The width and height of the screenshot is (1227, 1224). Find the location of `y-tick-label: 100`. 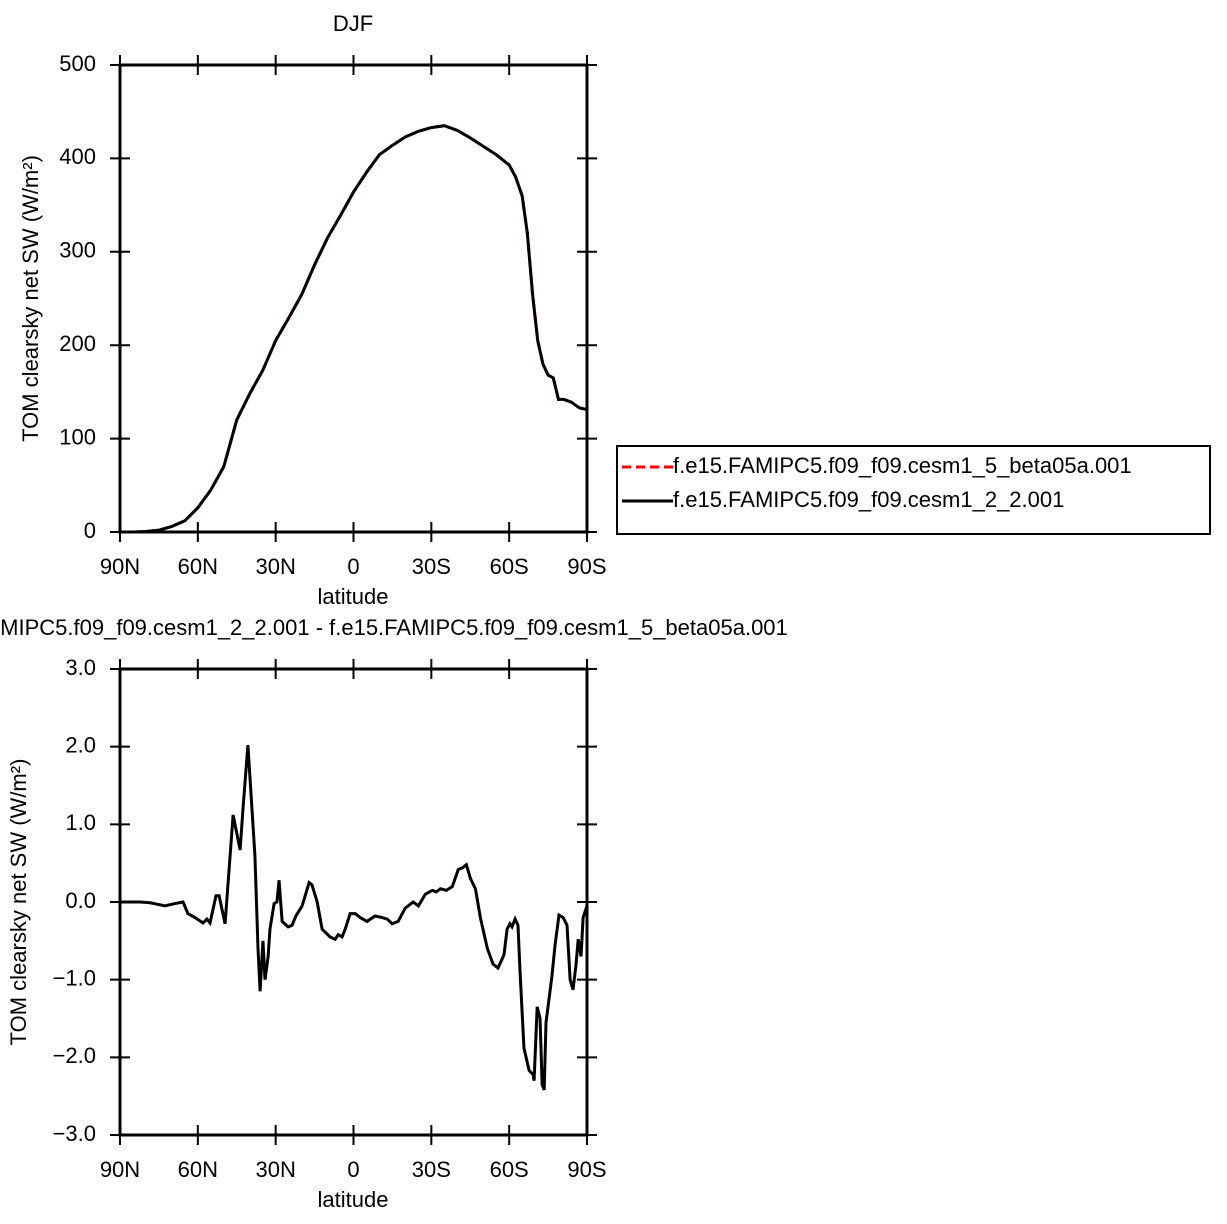

y-tick-label: 100 is located at coordinates (77, 436).